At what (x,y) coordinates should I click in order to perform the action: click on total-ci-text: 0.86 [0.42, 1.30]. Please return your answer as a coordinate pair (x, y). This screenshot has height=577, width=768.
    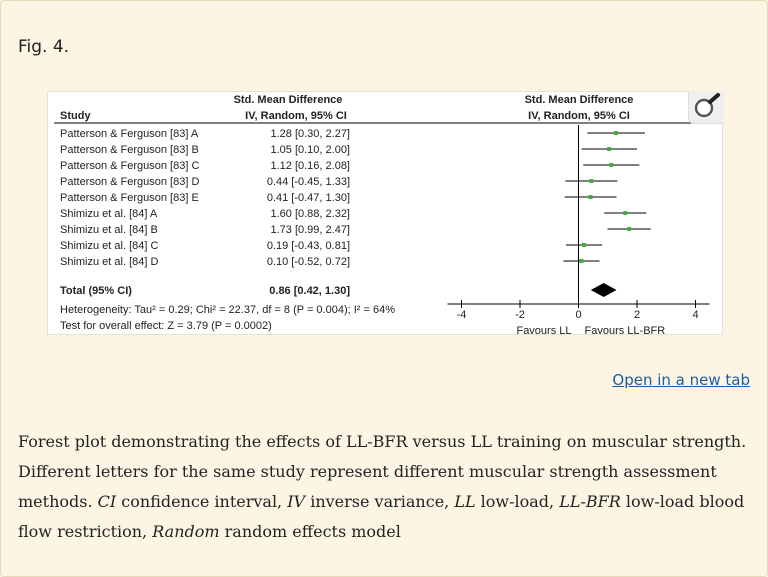
    Looking at the image, I should click on (309, 291).